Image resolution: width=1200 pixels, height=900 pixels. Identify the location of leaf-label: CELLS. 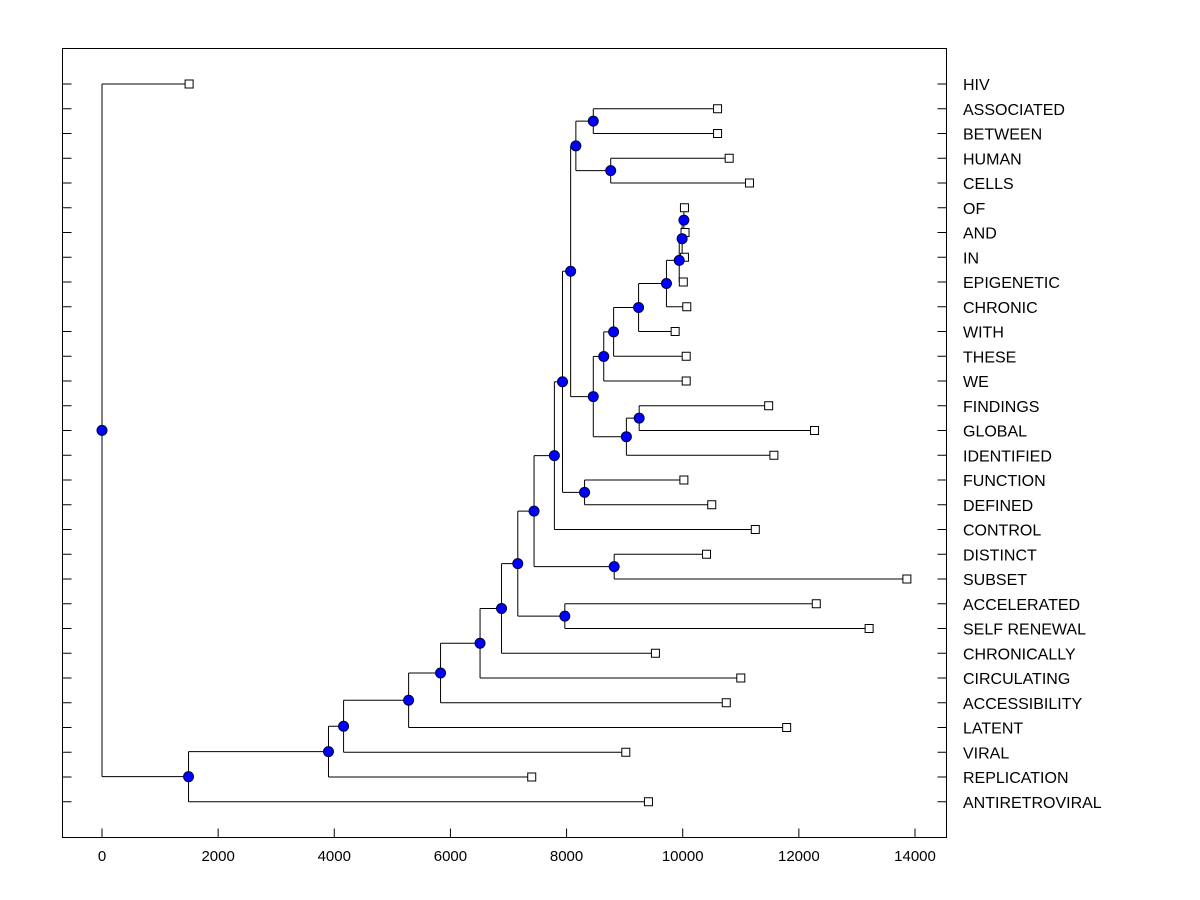
(988, 184).